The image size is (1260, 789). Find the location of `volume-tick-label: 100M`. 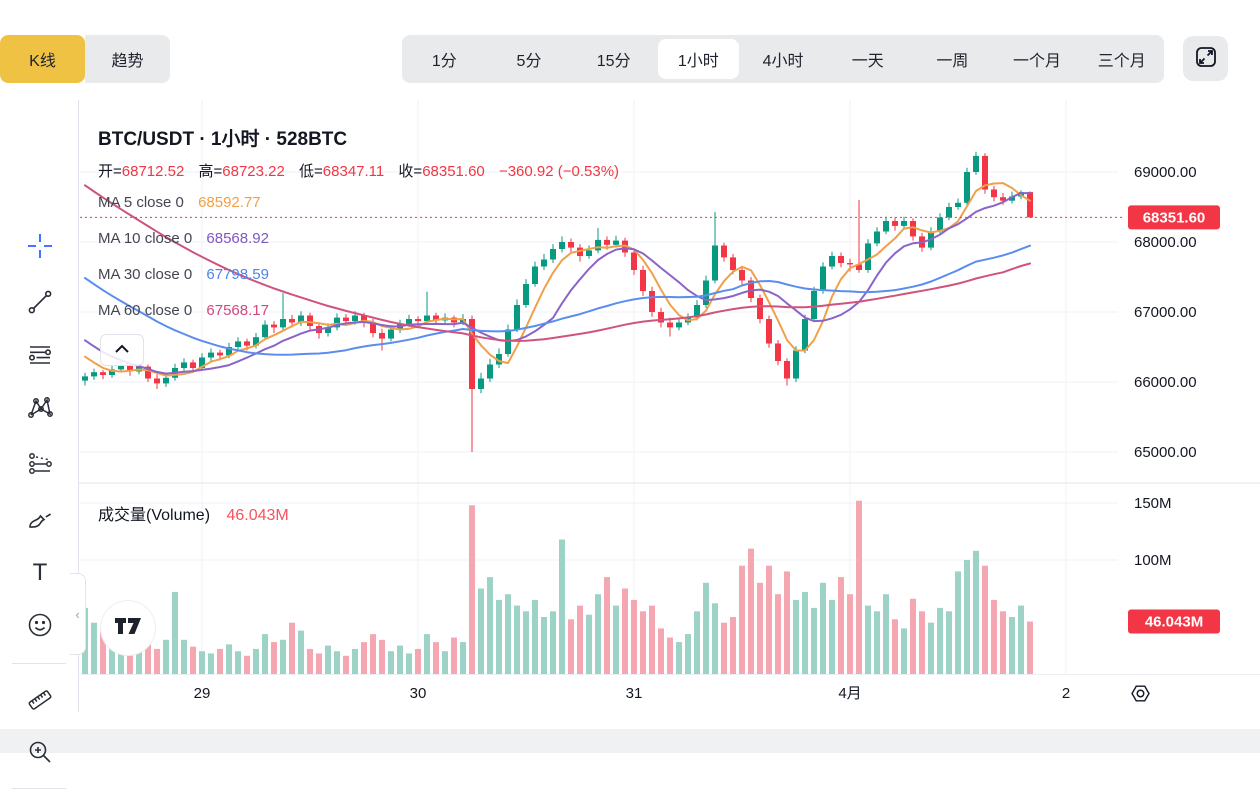

volume-tick-label: 100M is located at coordinates (1153, 560).